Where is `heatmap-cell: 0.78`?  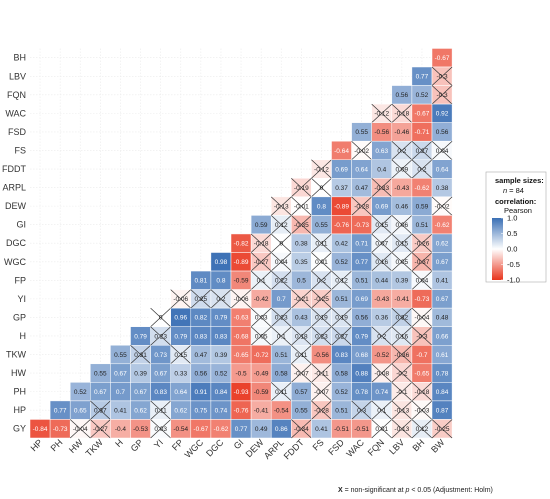 heatmap-cell: 0.78 is located at coordinates (361, 392).